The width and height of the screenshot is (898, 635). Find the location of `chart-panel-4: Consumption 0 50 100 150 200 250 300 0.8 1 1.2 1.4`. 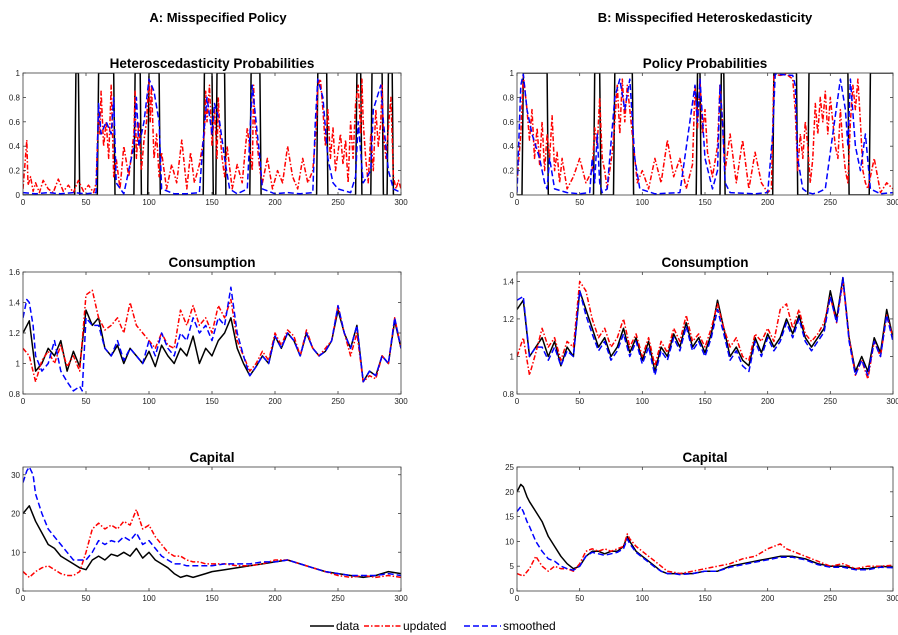

chart-panel-4: Consumption 0 50 100 150 200 250 300 0.8 1 1.2 1.4 is located at coordinates (700, 330).